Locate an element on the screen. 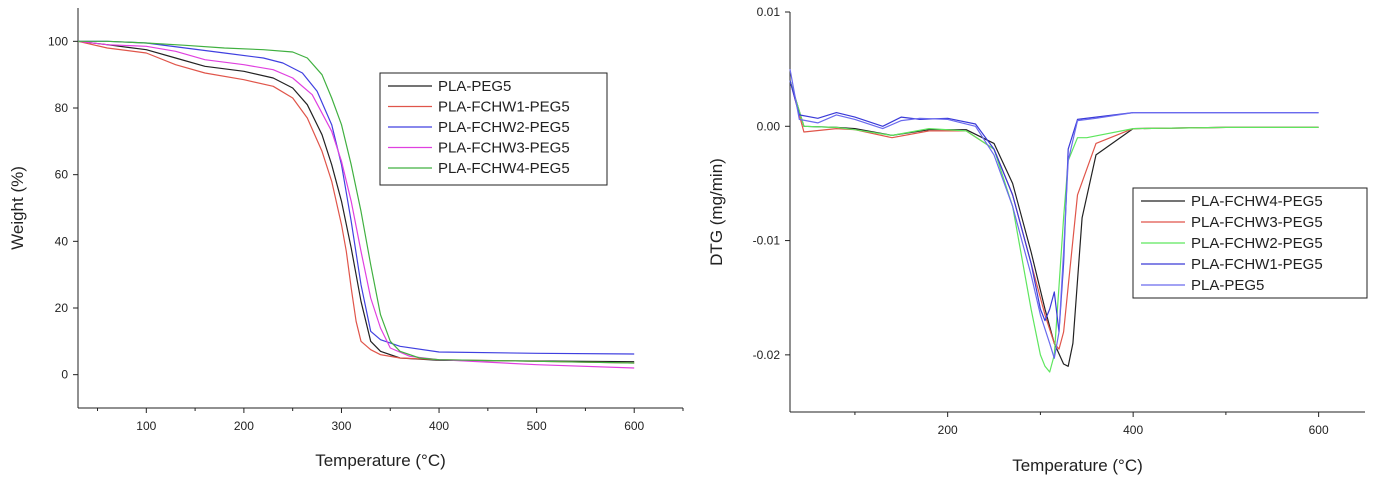 This screenshot has height=480, width=1380. y-tick-label: 60 is located at coordinates (62, 175).